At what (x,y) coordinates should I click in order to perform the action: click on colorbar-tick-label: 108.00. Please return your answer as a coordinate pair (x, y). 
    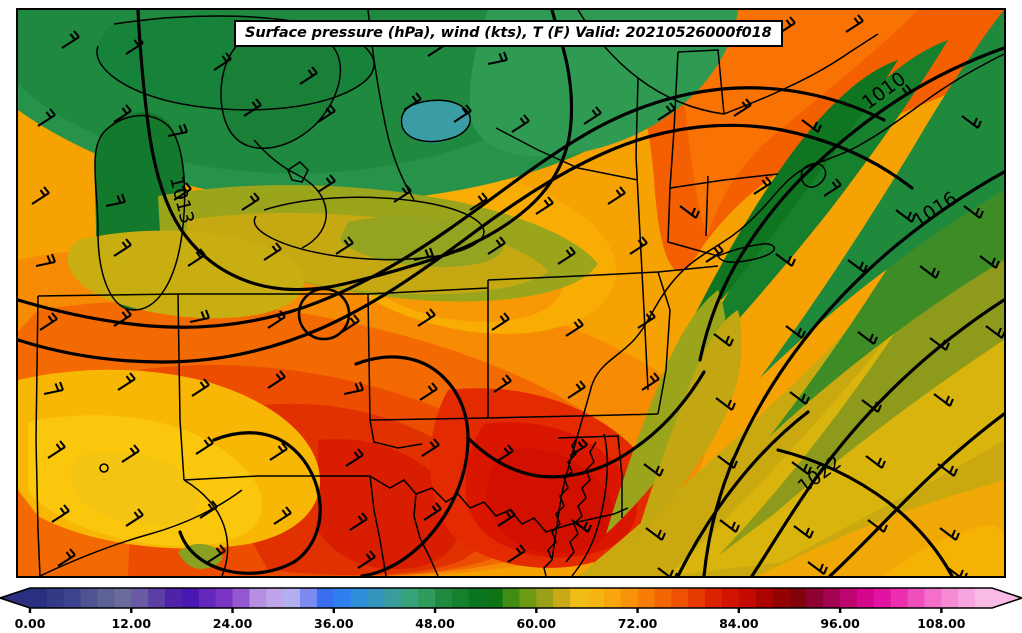
    Looking at the image, I should click on (941, 623).